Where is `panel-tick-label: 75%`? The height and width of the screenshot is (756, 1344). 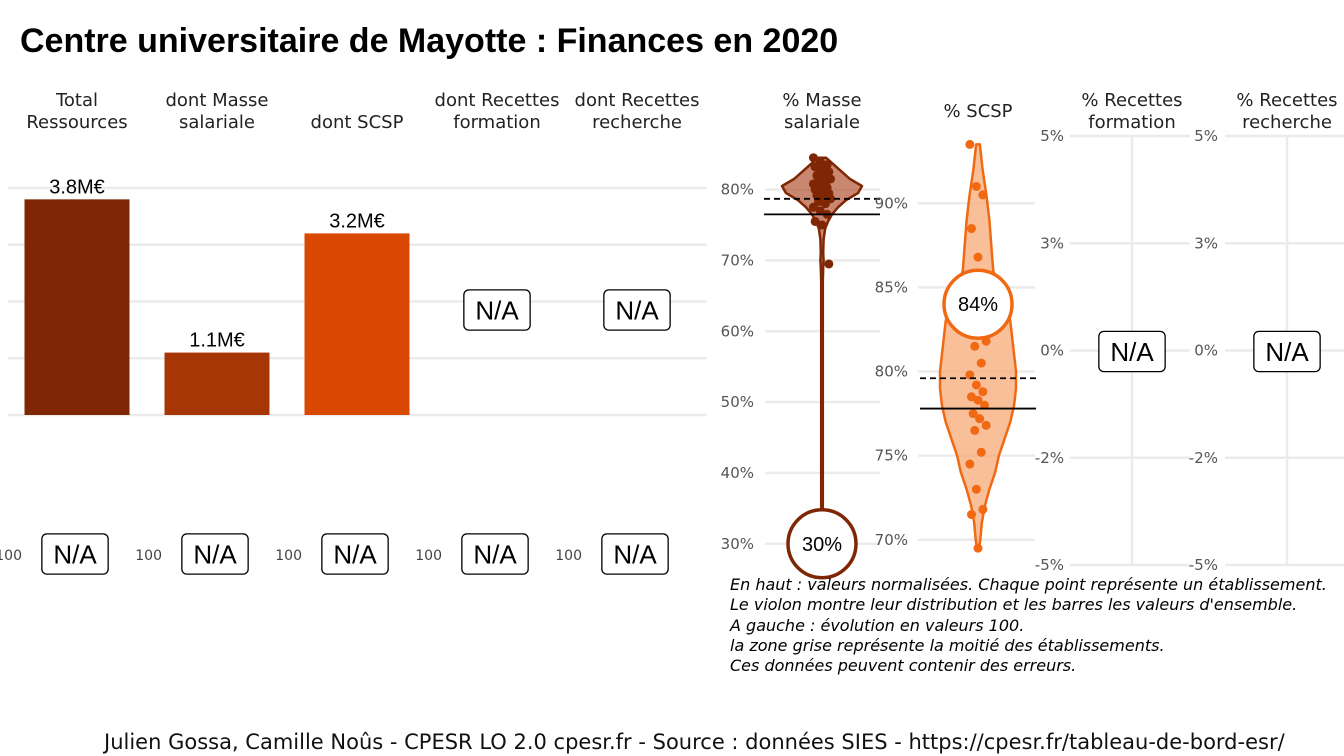 panel-tick-label: 75% is located at coordinates (891, 456).